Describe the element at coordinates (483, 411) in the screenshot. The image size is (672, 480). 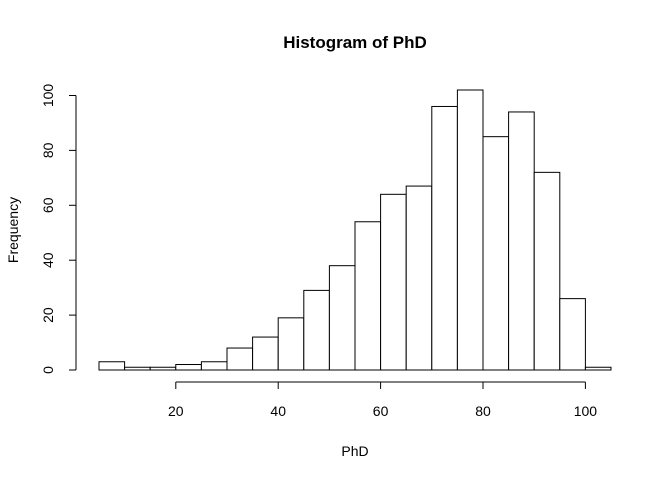
I see `x-tick-label-3: 80` at that location.